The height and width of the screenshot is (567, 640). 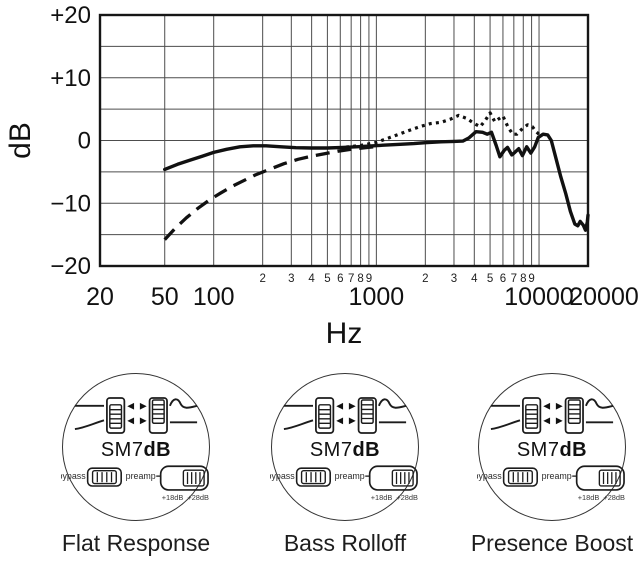 What do you see at coordinates (136, 543) in the screenshot?
I see `panel-caption: Flat Response` at bounding box center [136, 543].